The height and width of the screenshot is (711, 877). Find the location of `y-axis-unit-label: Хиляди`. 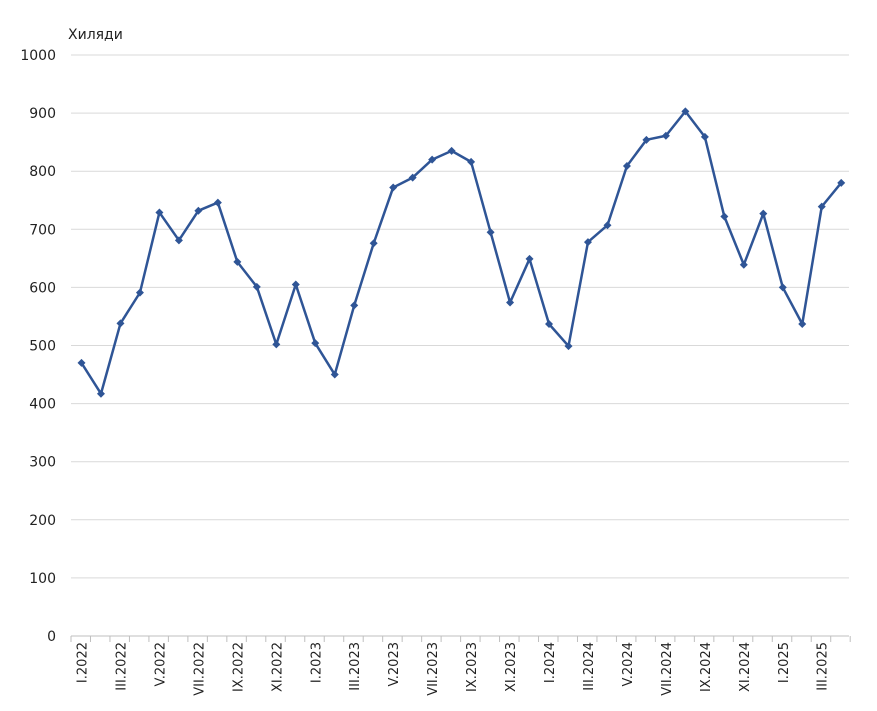

y-axis-unit-label: Хиляди is located at coordinates (95, 35).